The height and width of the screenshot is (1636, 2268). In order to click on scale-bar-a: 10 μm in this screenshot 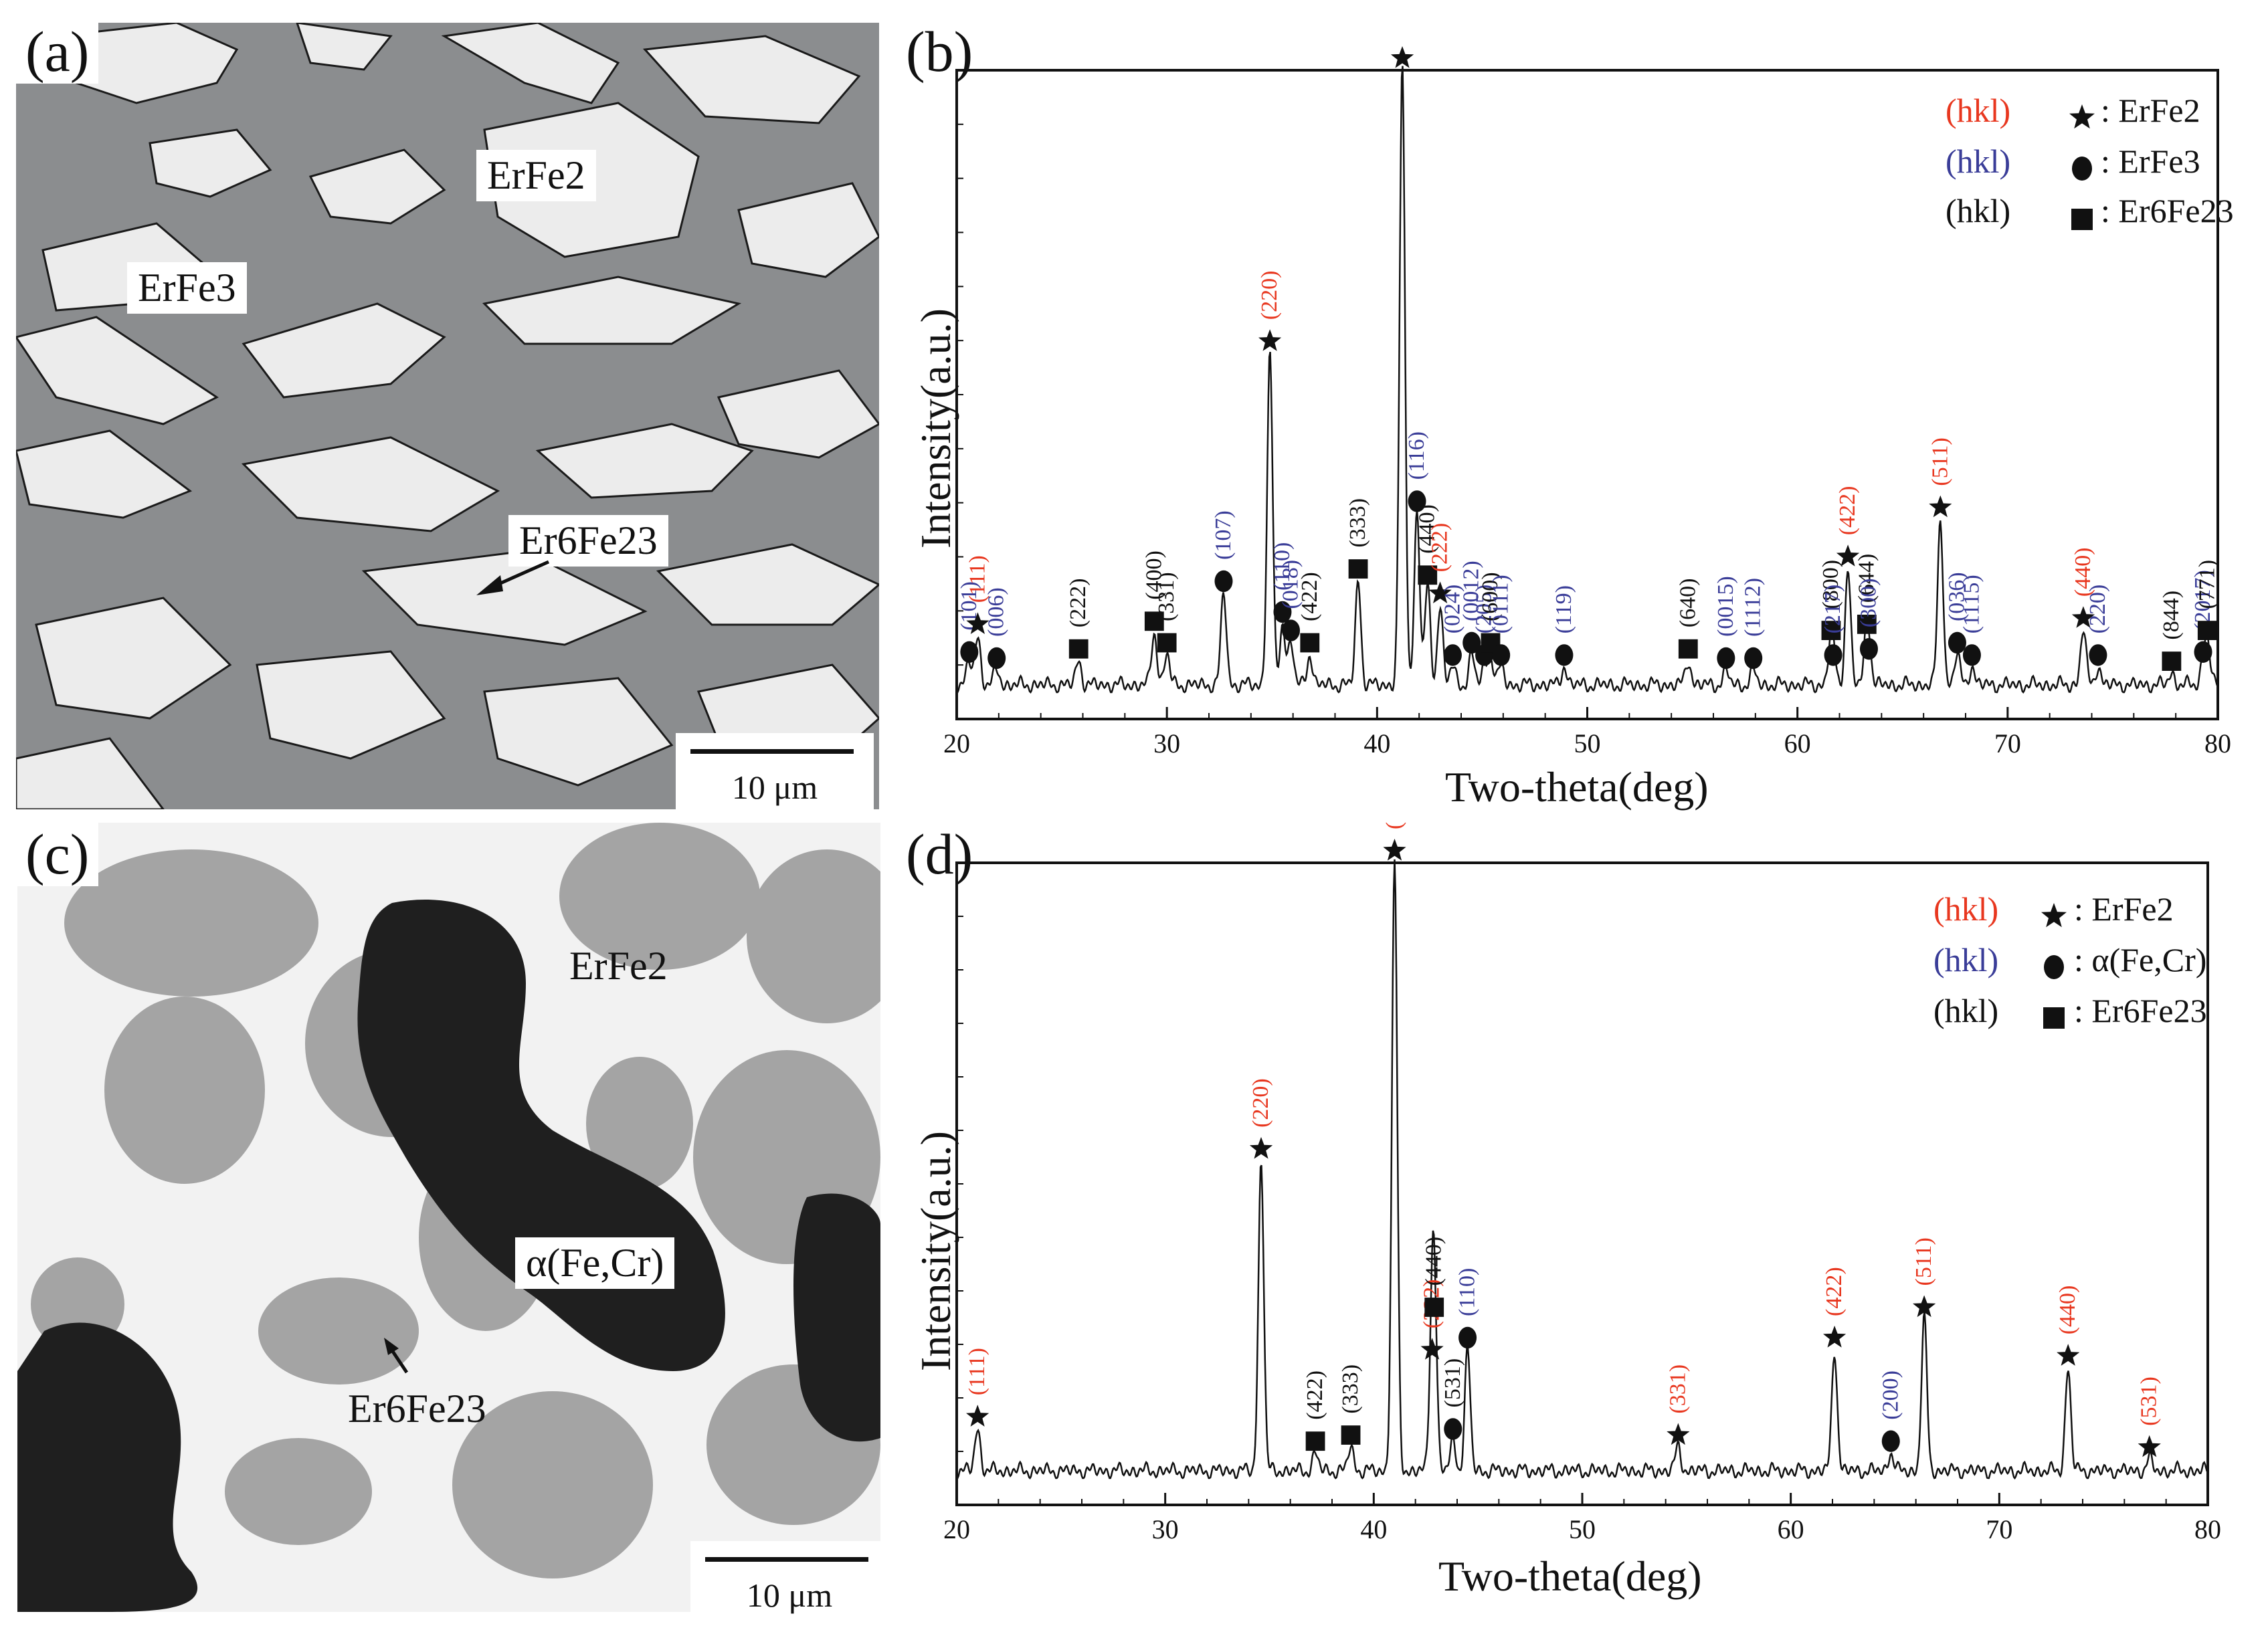, I will do `click(775, 780)`.